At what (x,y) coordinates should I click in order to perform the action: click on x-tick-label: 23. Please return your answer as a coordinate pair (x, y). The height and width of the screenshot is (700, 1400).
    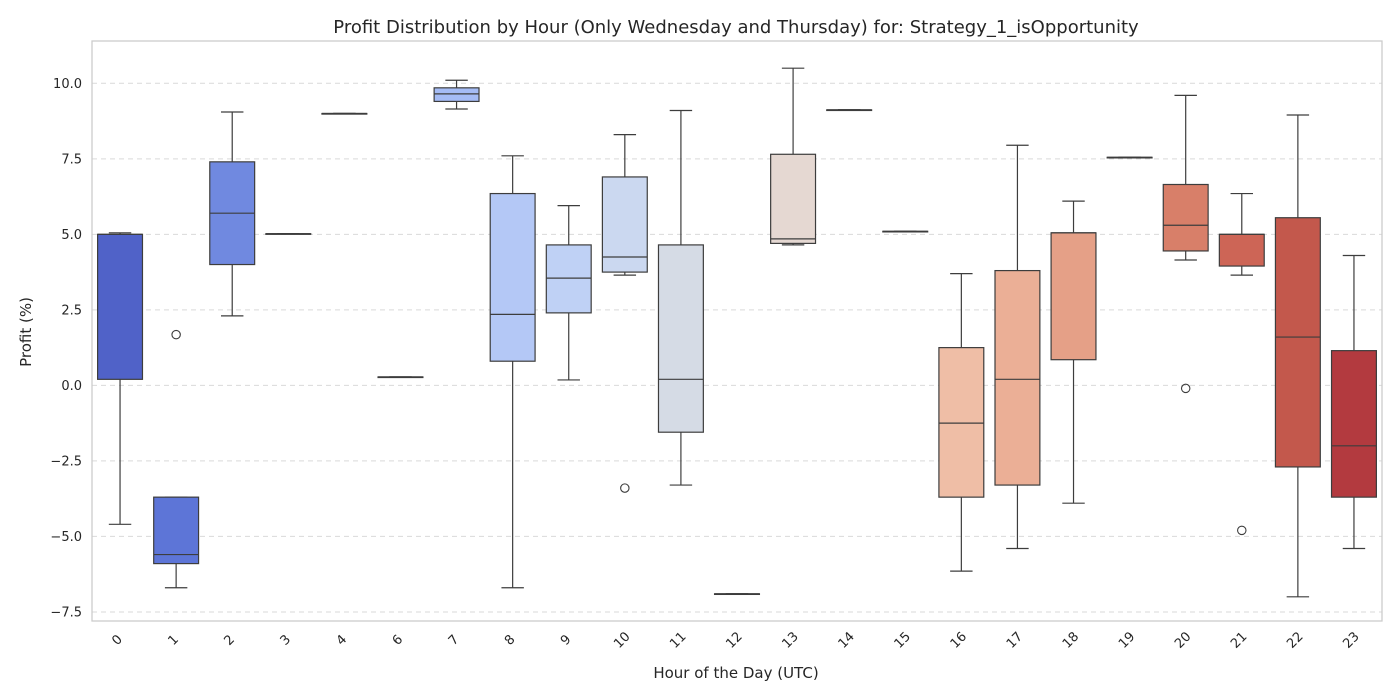
    Looking at the image, I should click on (1351, 640).